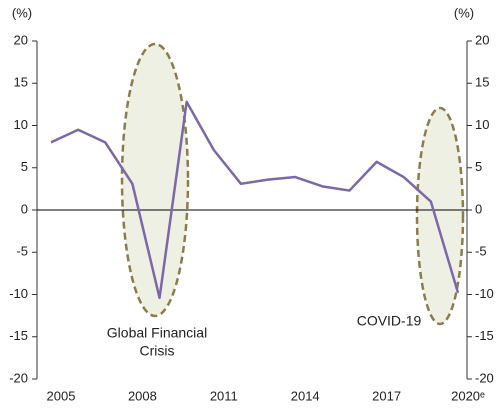  I want to click on x-tick-label: 2017, so click(386, 395).